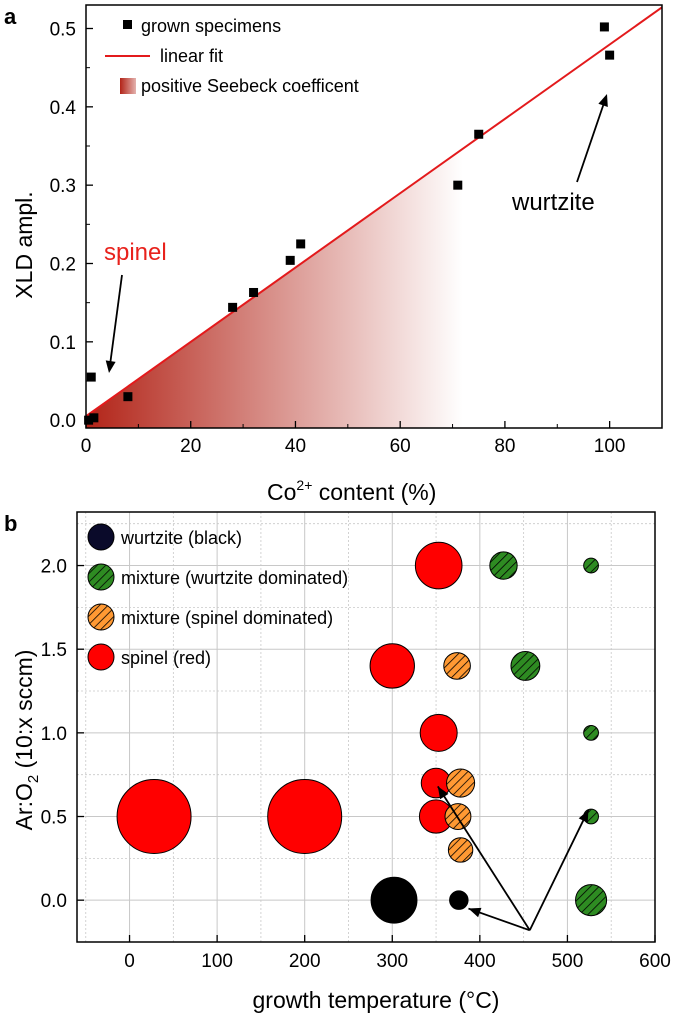 Image resolution: width=675 pixels, height=1017 pixels. I want to click on x-tick-label-b: 500, so click(568, 961).